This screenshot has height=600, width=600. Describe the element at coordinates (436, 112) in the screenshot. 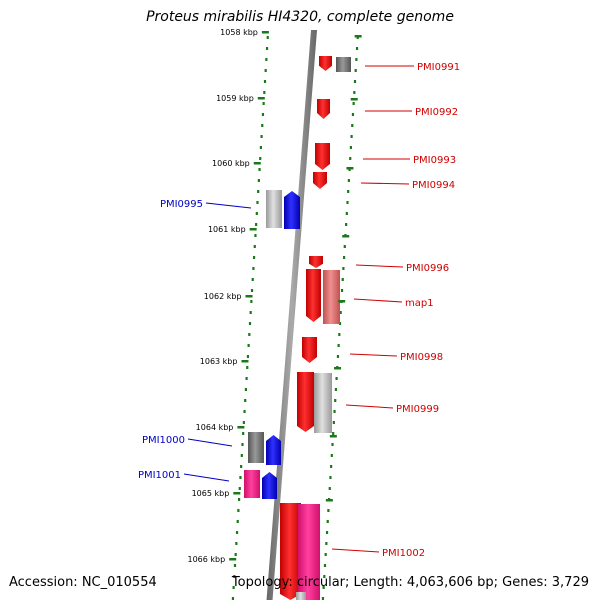

I see `gene-label: PMI0992` at that location.